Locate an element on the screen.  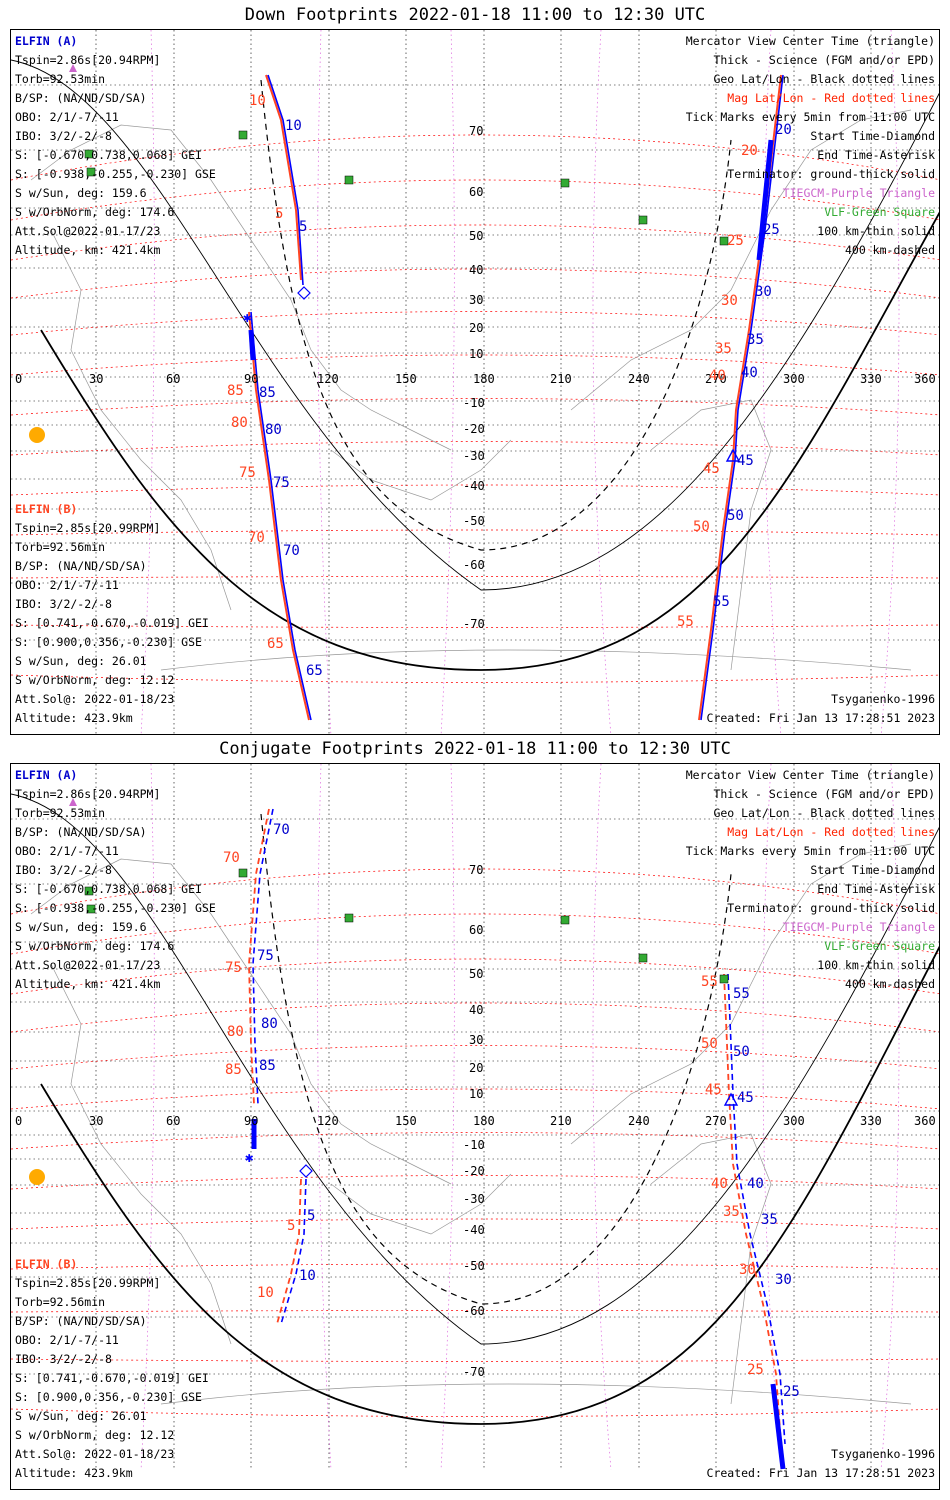
lon-tick: 270 is located at coordinates (716, 1121).